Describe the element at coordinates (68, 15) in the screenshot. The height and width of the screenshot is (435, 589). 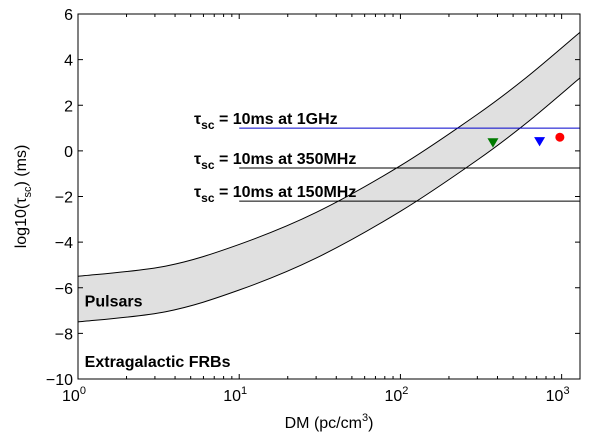
I see `y-tick-label-8: 6` at that location.